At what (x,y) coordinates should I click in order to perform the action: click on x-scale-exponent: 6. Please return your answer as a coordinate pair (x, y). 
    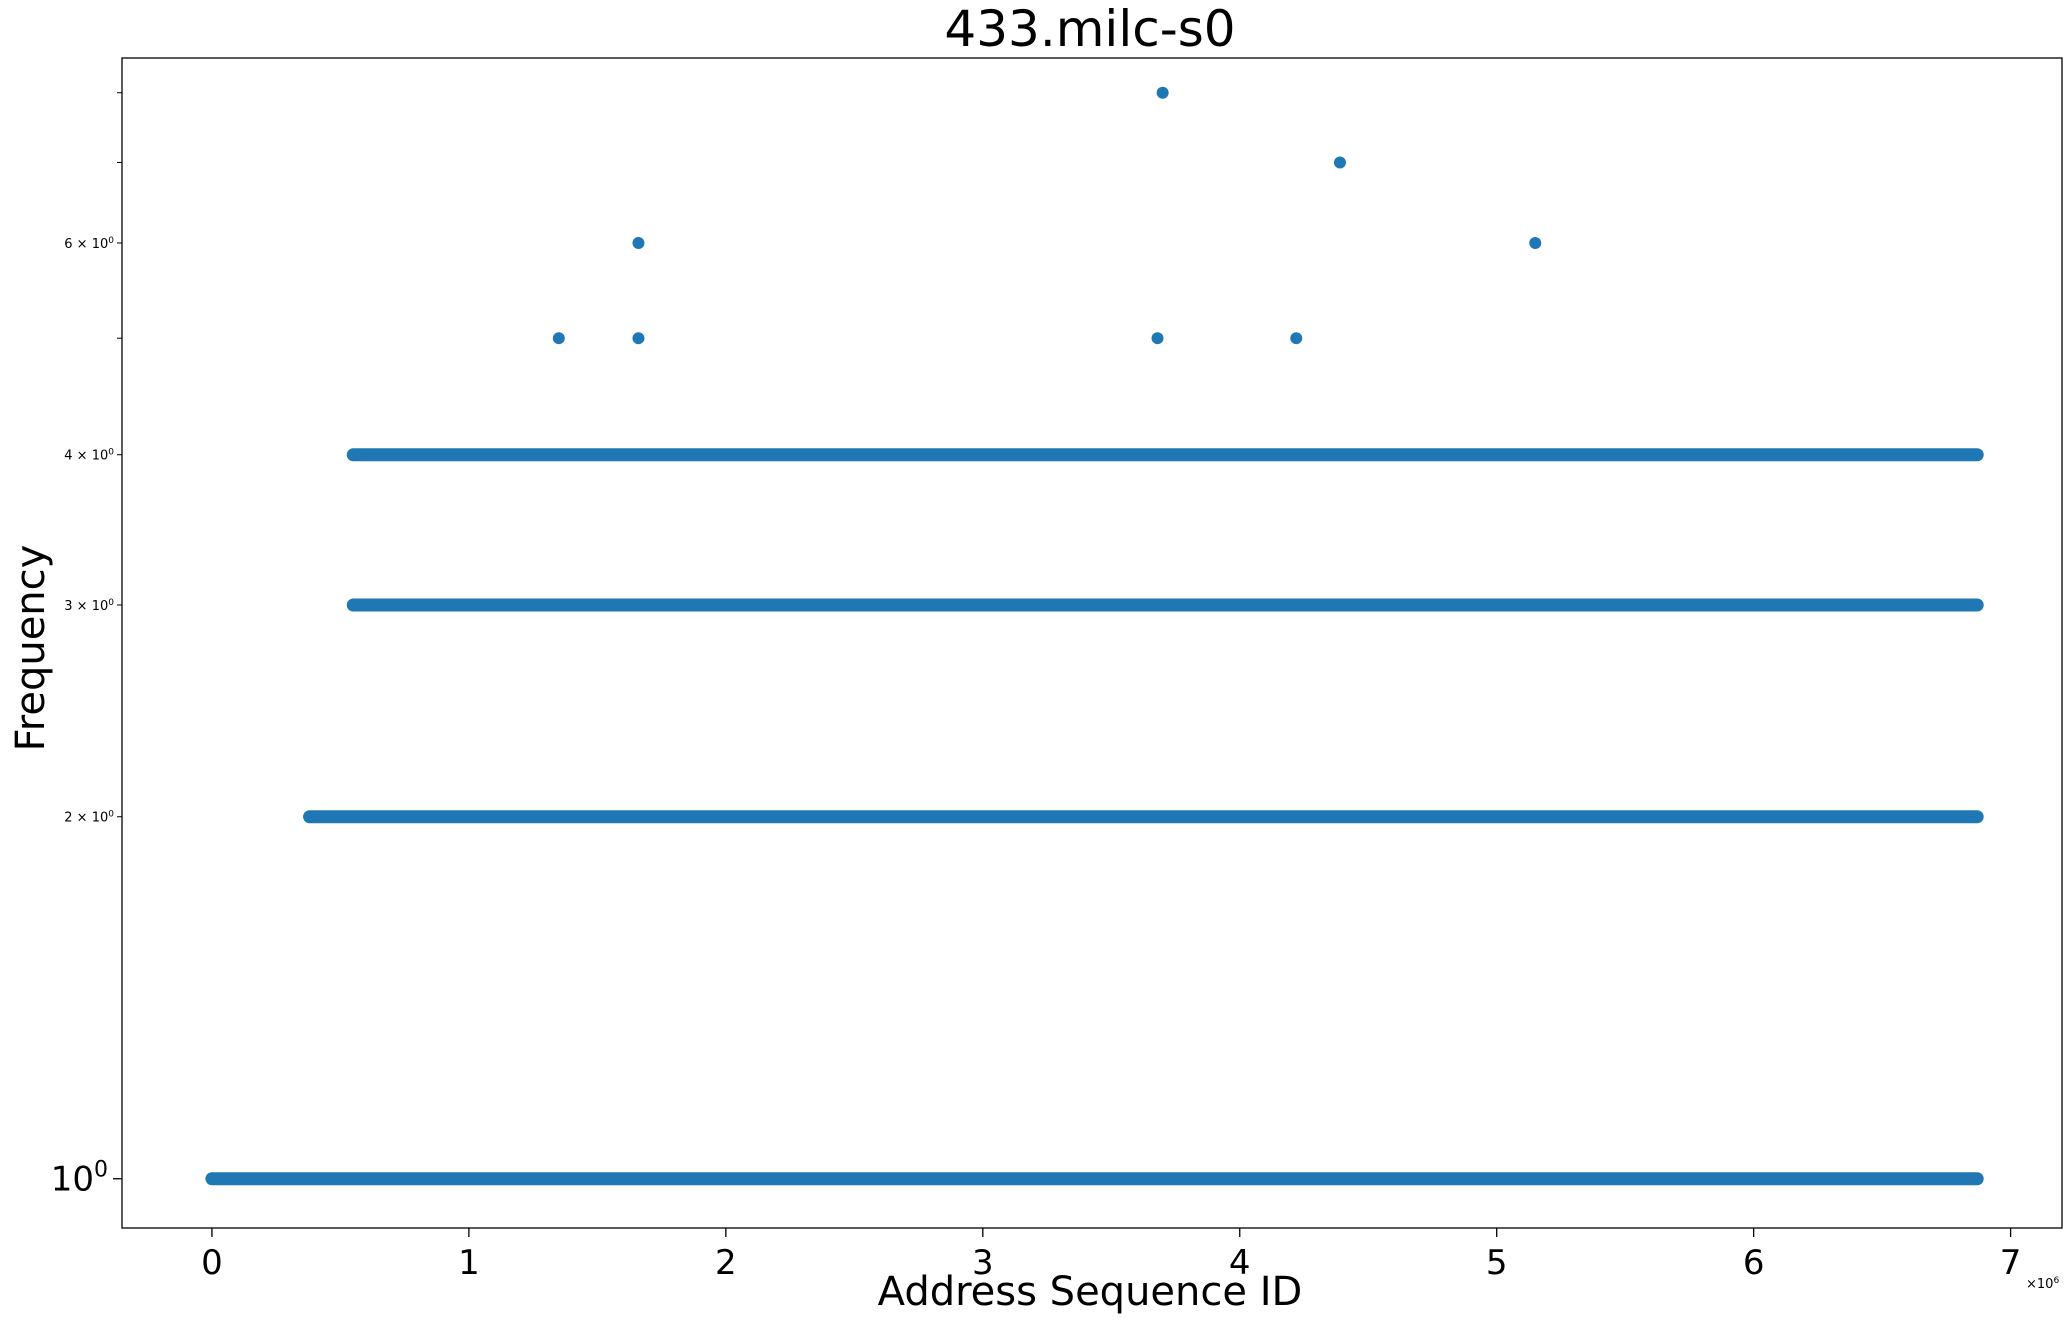
    Looking at the image, I should click on (2056, 1281).